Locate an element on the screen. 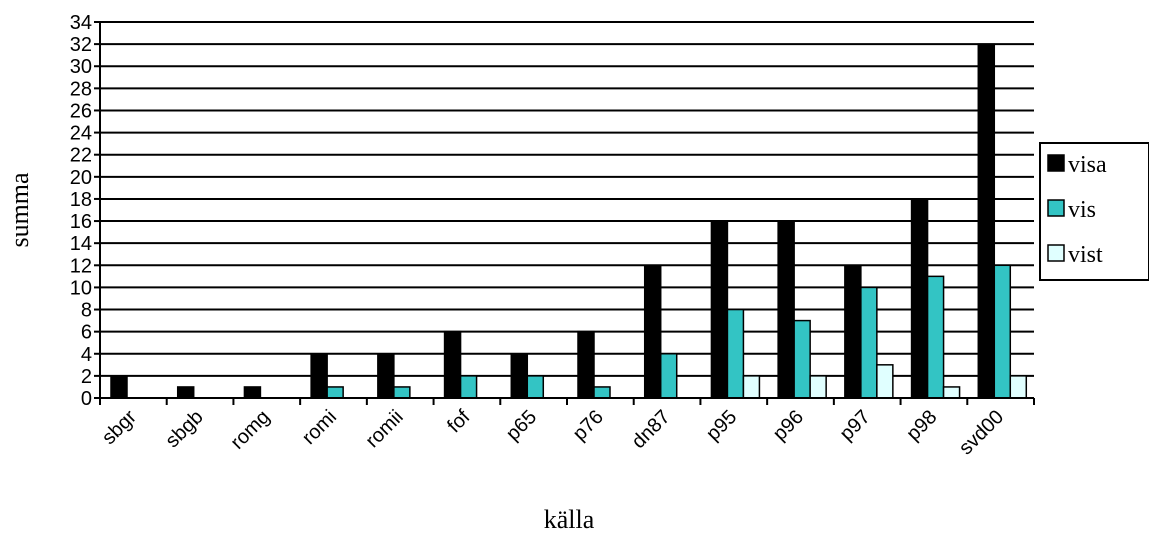 This screenshot has height=540, width=1149. bar-visa-sbgb is located at coordinates (185, 392).